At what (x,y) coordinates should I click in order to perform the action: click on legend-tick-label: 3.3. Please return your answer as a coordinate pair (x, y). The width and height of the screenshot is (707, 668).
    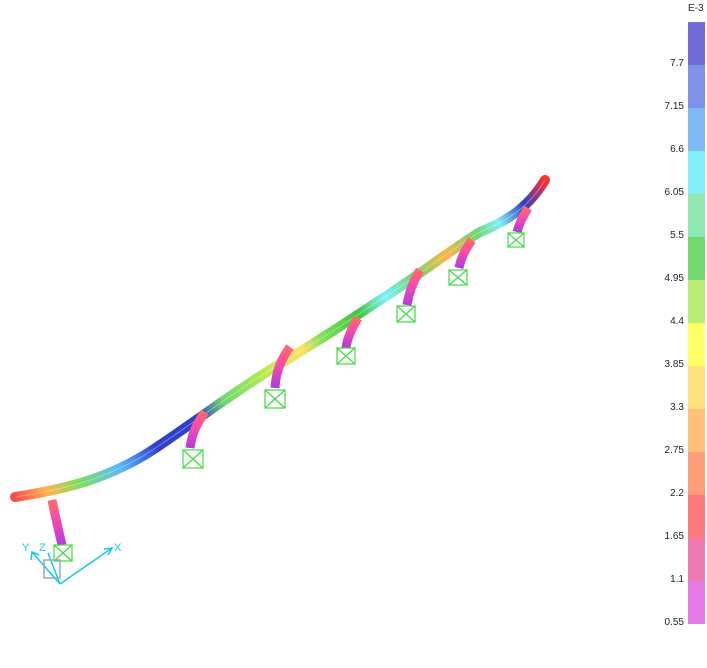
    Looking at the image, I should click on (677, 407).